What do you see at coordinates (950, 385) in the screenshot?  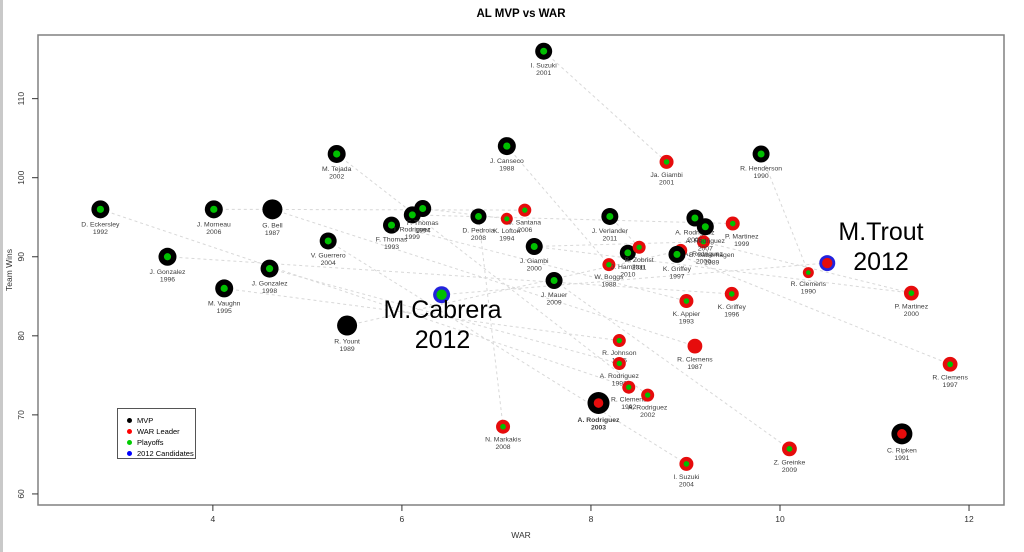 I see `point-label-year: 1997` at bounding box center [950, 385].